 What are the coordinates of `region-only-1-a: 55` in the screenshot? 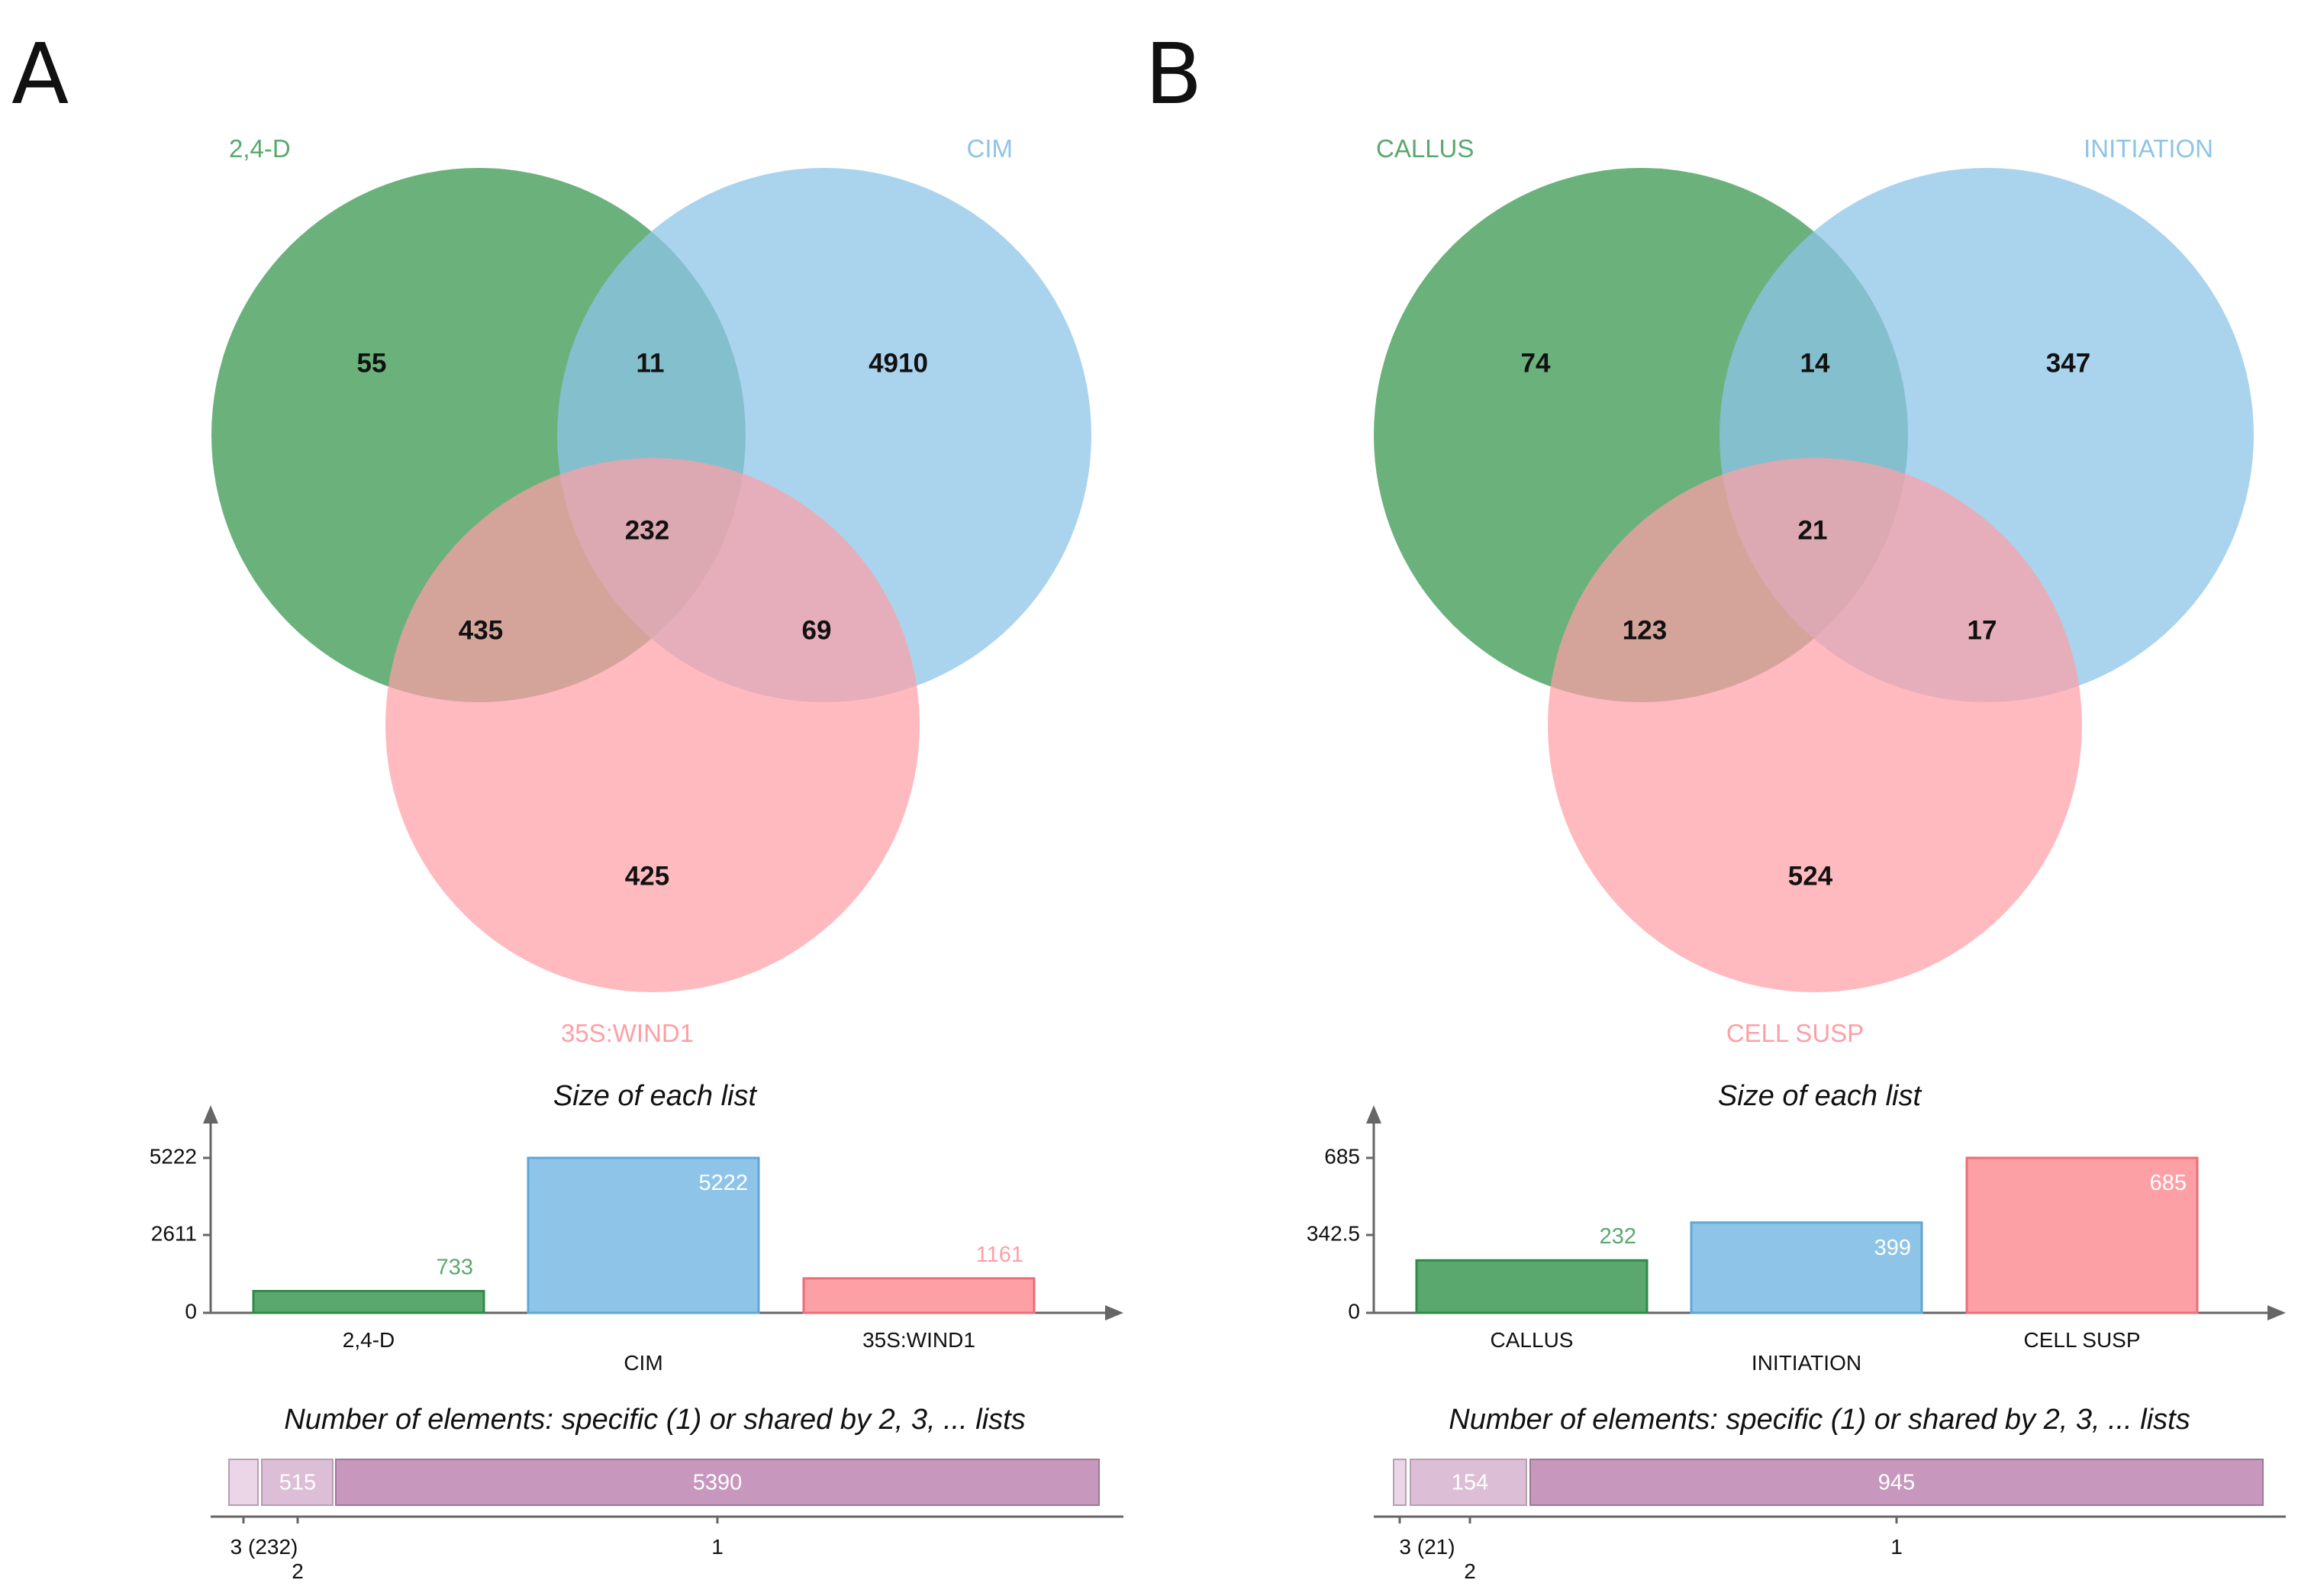 It's located at (372, 363).